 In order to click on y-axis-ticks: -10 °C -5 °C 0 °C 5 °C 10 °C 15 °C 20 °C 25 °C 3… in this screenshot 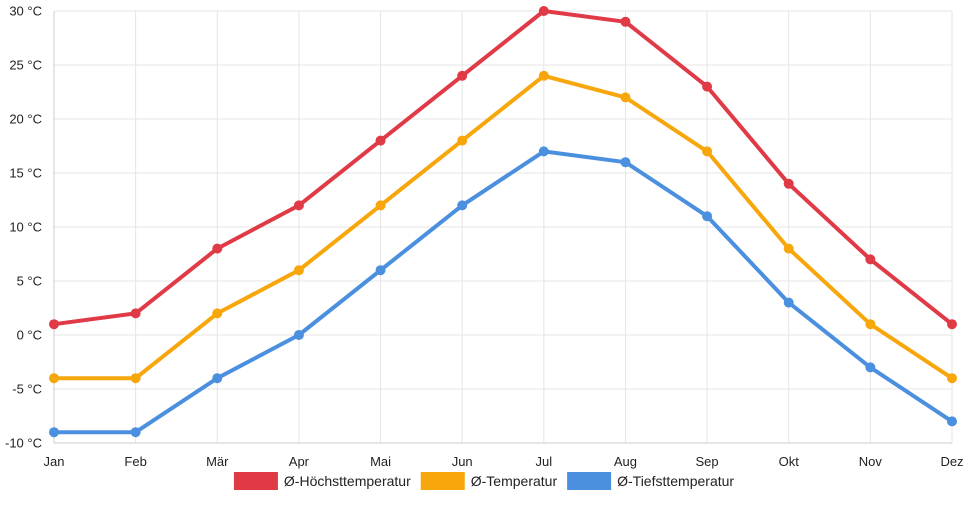, I will do `click(23, 227)`.